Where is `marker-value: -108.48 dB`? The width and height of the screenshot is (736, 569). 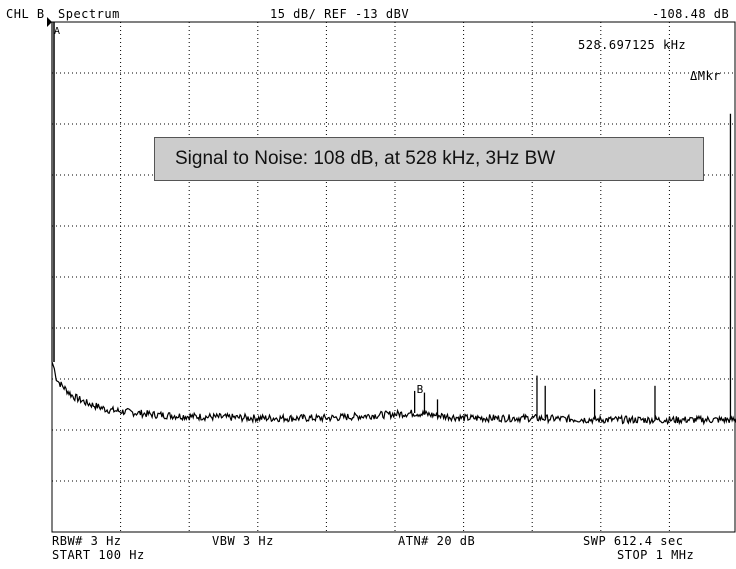
marker-value: -108.48 dB is located at coordinates (691, 14).